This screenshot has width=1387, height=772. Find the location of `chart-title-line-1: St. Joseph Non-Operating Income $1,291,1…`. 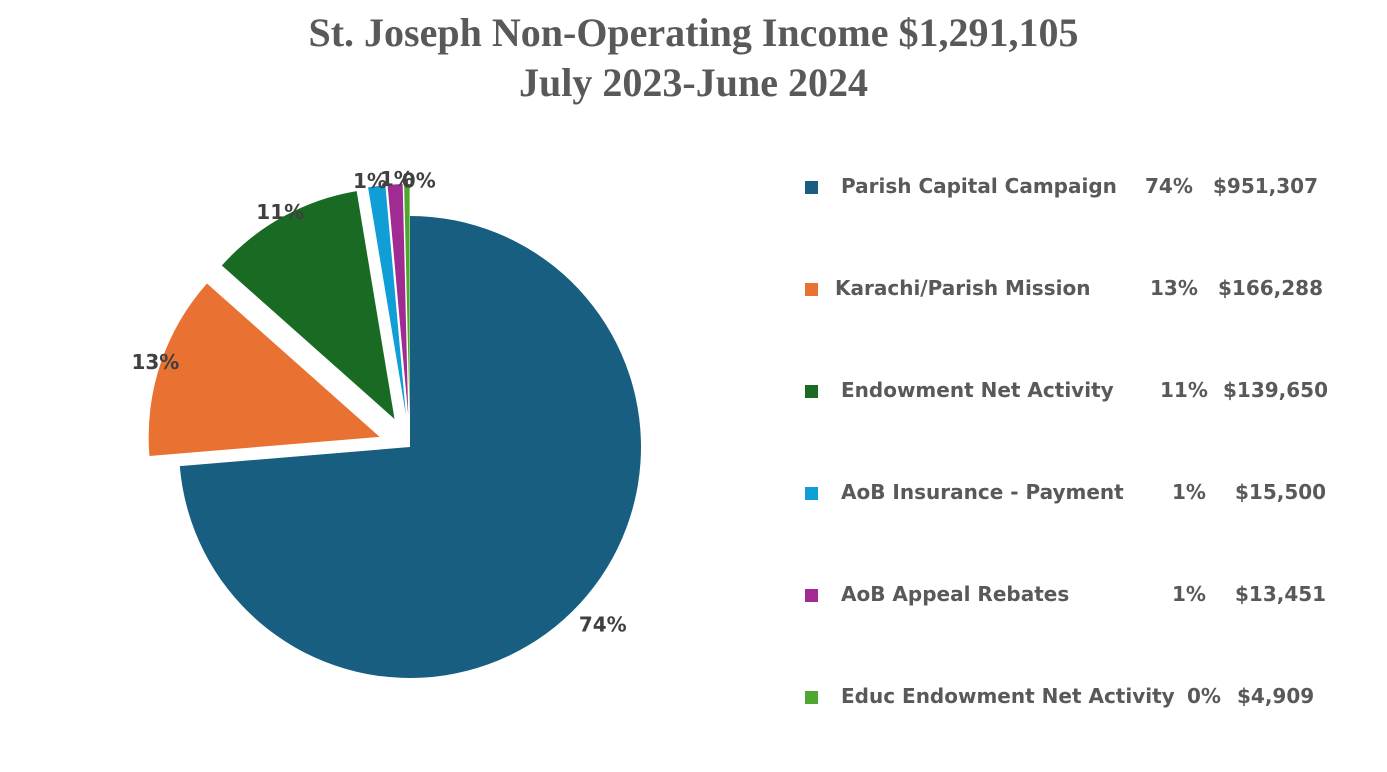

chart-title-line-1: St. Joseph Non-Operating Income $1,291,1… is located at coordinates (693, 32).